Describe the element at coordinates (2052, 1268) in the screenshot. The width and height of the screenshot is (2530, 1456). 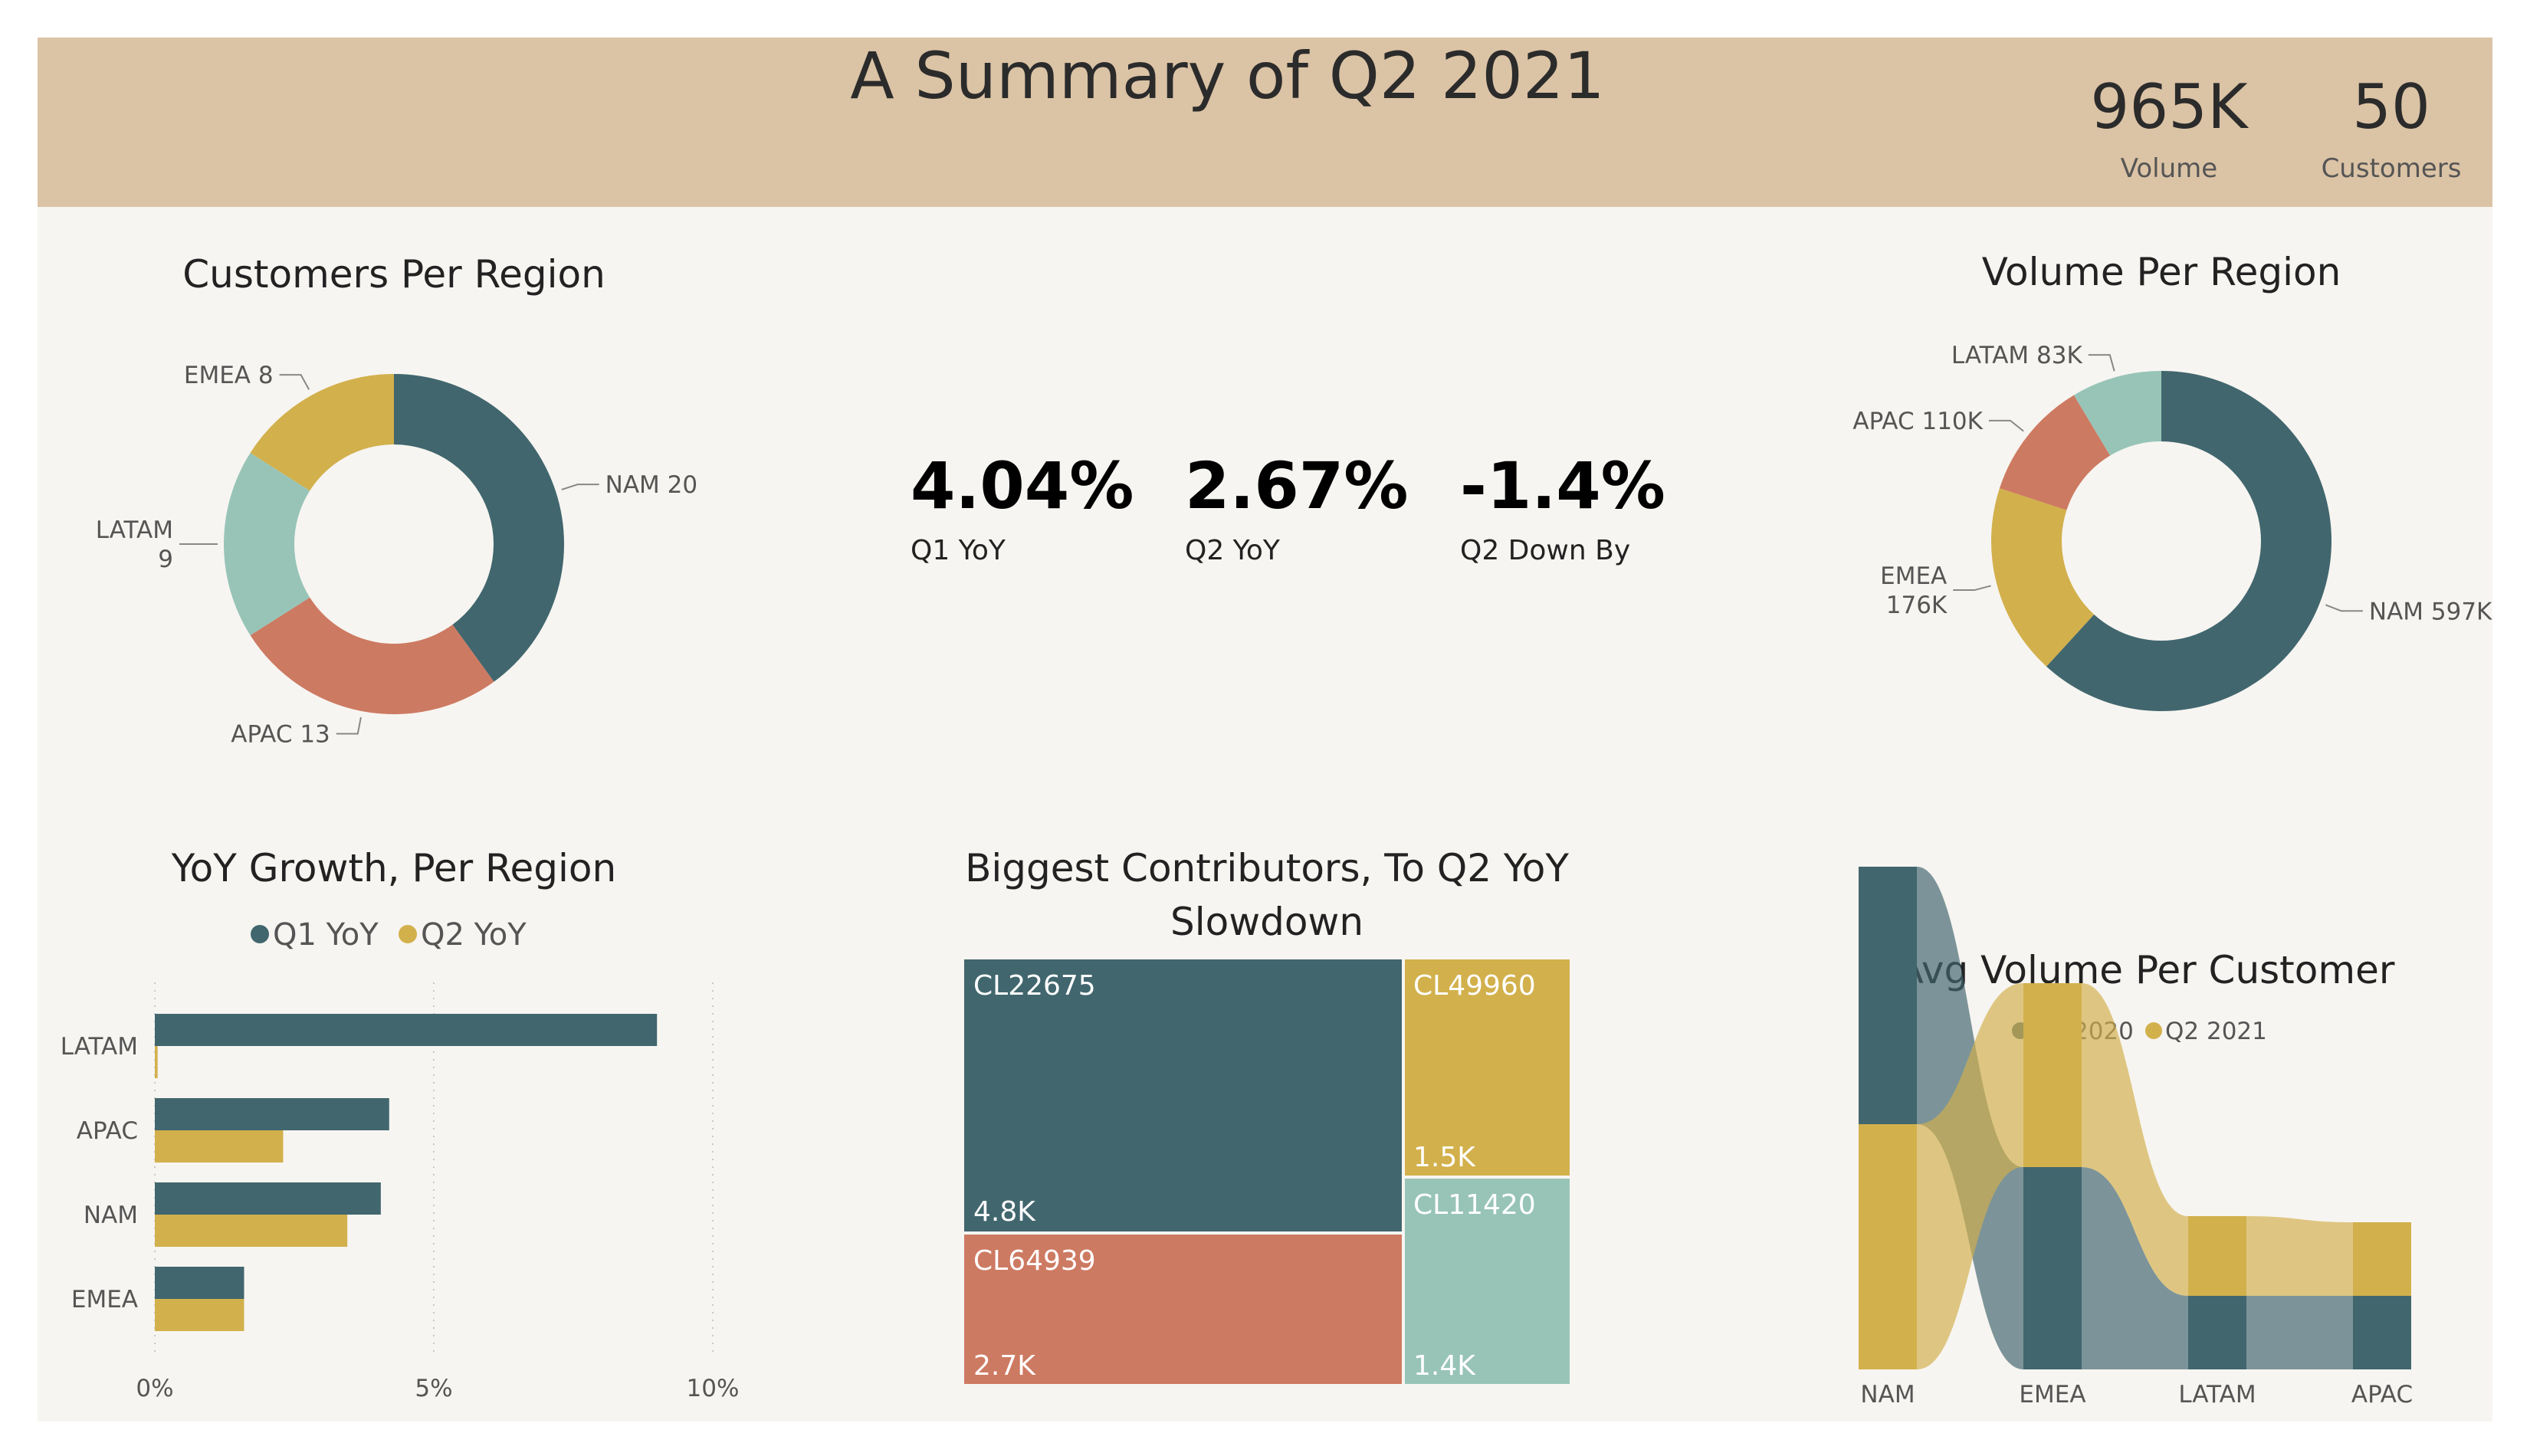
I see `ribbon-col-emea-q2-2020` at that location.